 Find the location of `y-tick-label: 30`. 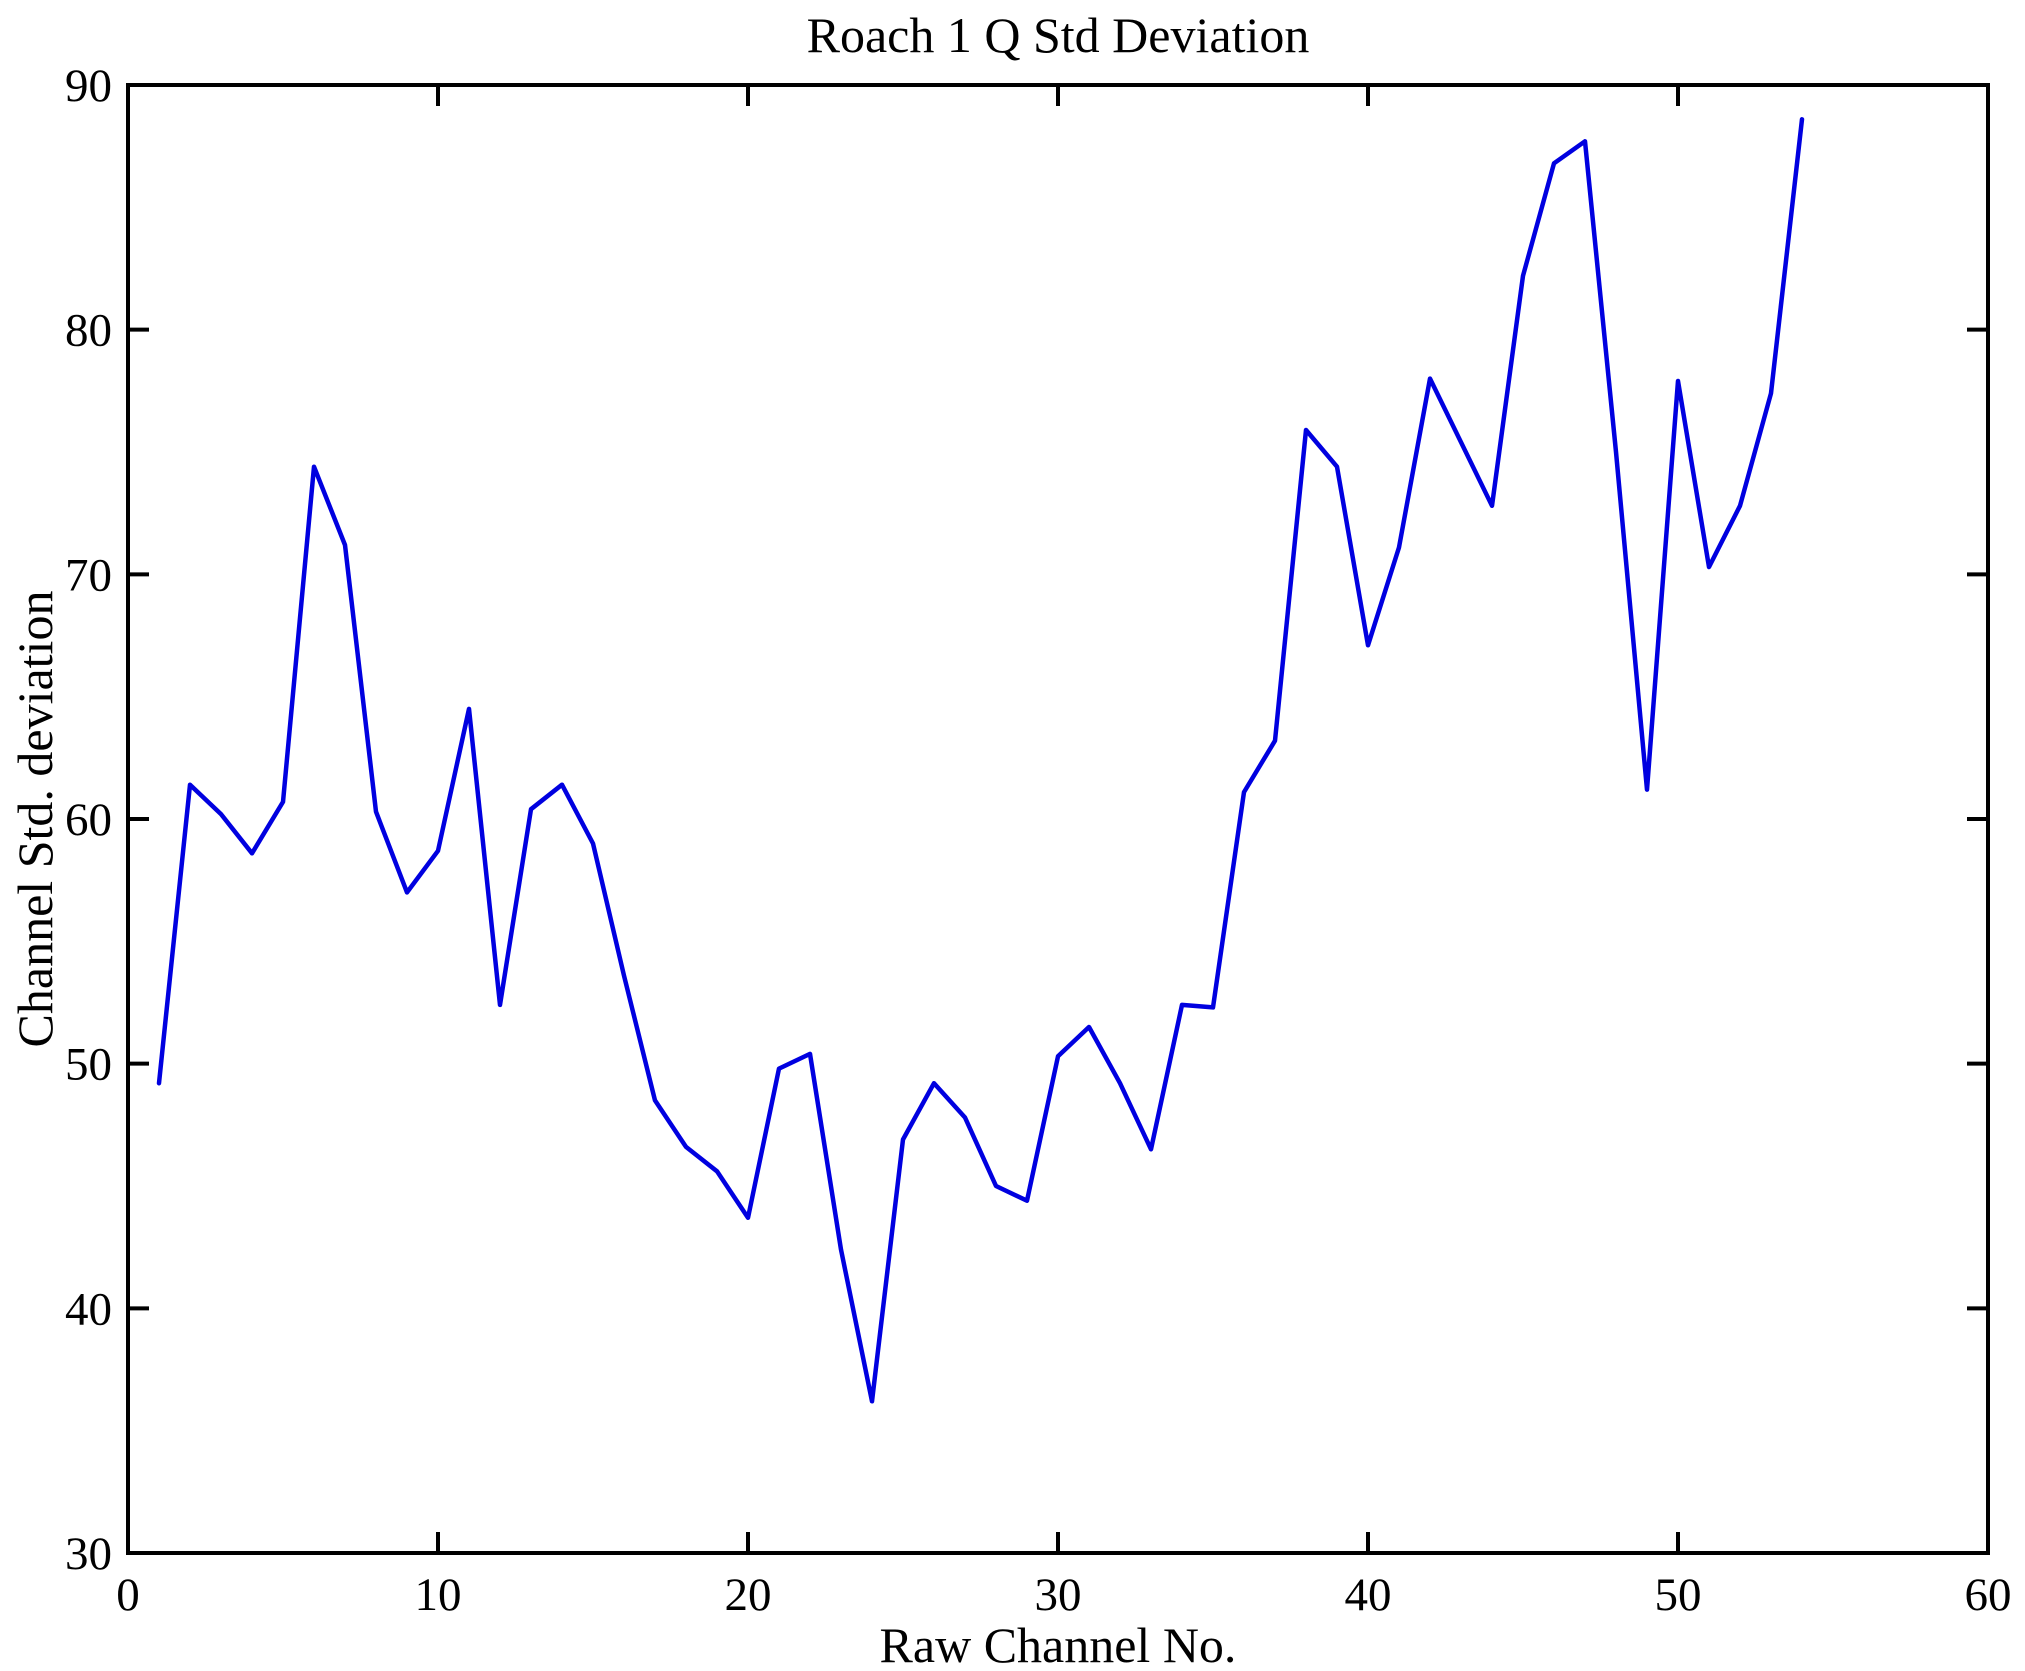

y-tick-label: 30 is located at coordinates (88, 1554).